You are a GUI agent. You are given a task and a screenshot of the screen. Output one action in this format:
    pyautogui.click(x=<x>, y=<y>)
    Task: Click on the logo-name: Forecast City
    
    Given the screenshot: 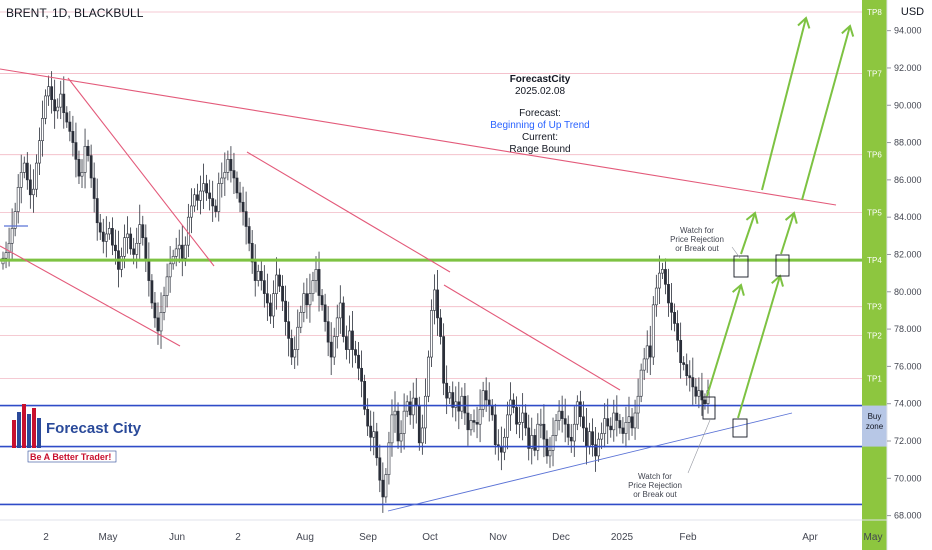 What is the action you would take?
    pyautogui.click(x=94, y=428)
    